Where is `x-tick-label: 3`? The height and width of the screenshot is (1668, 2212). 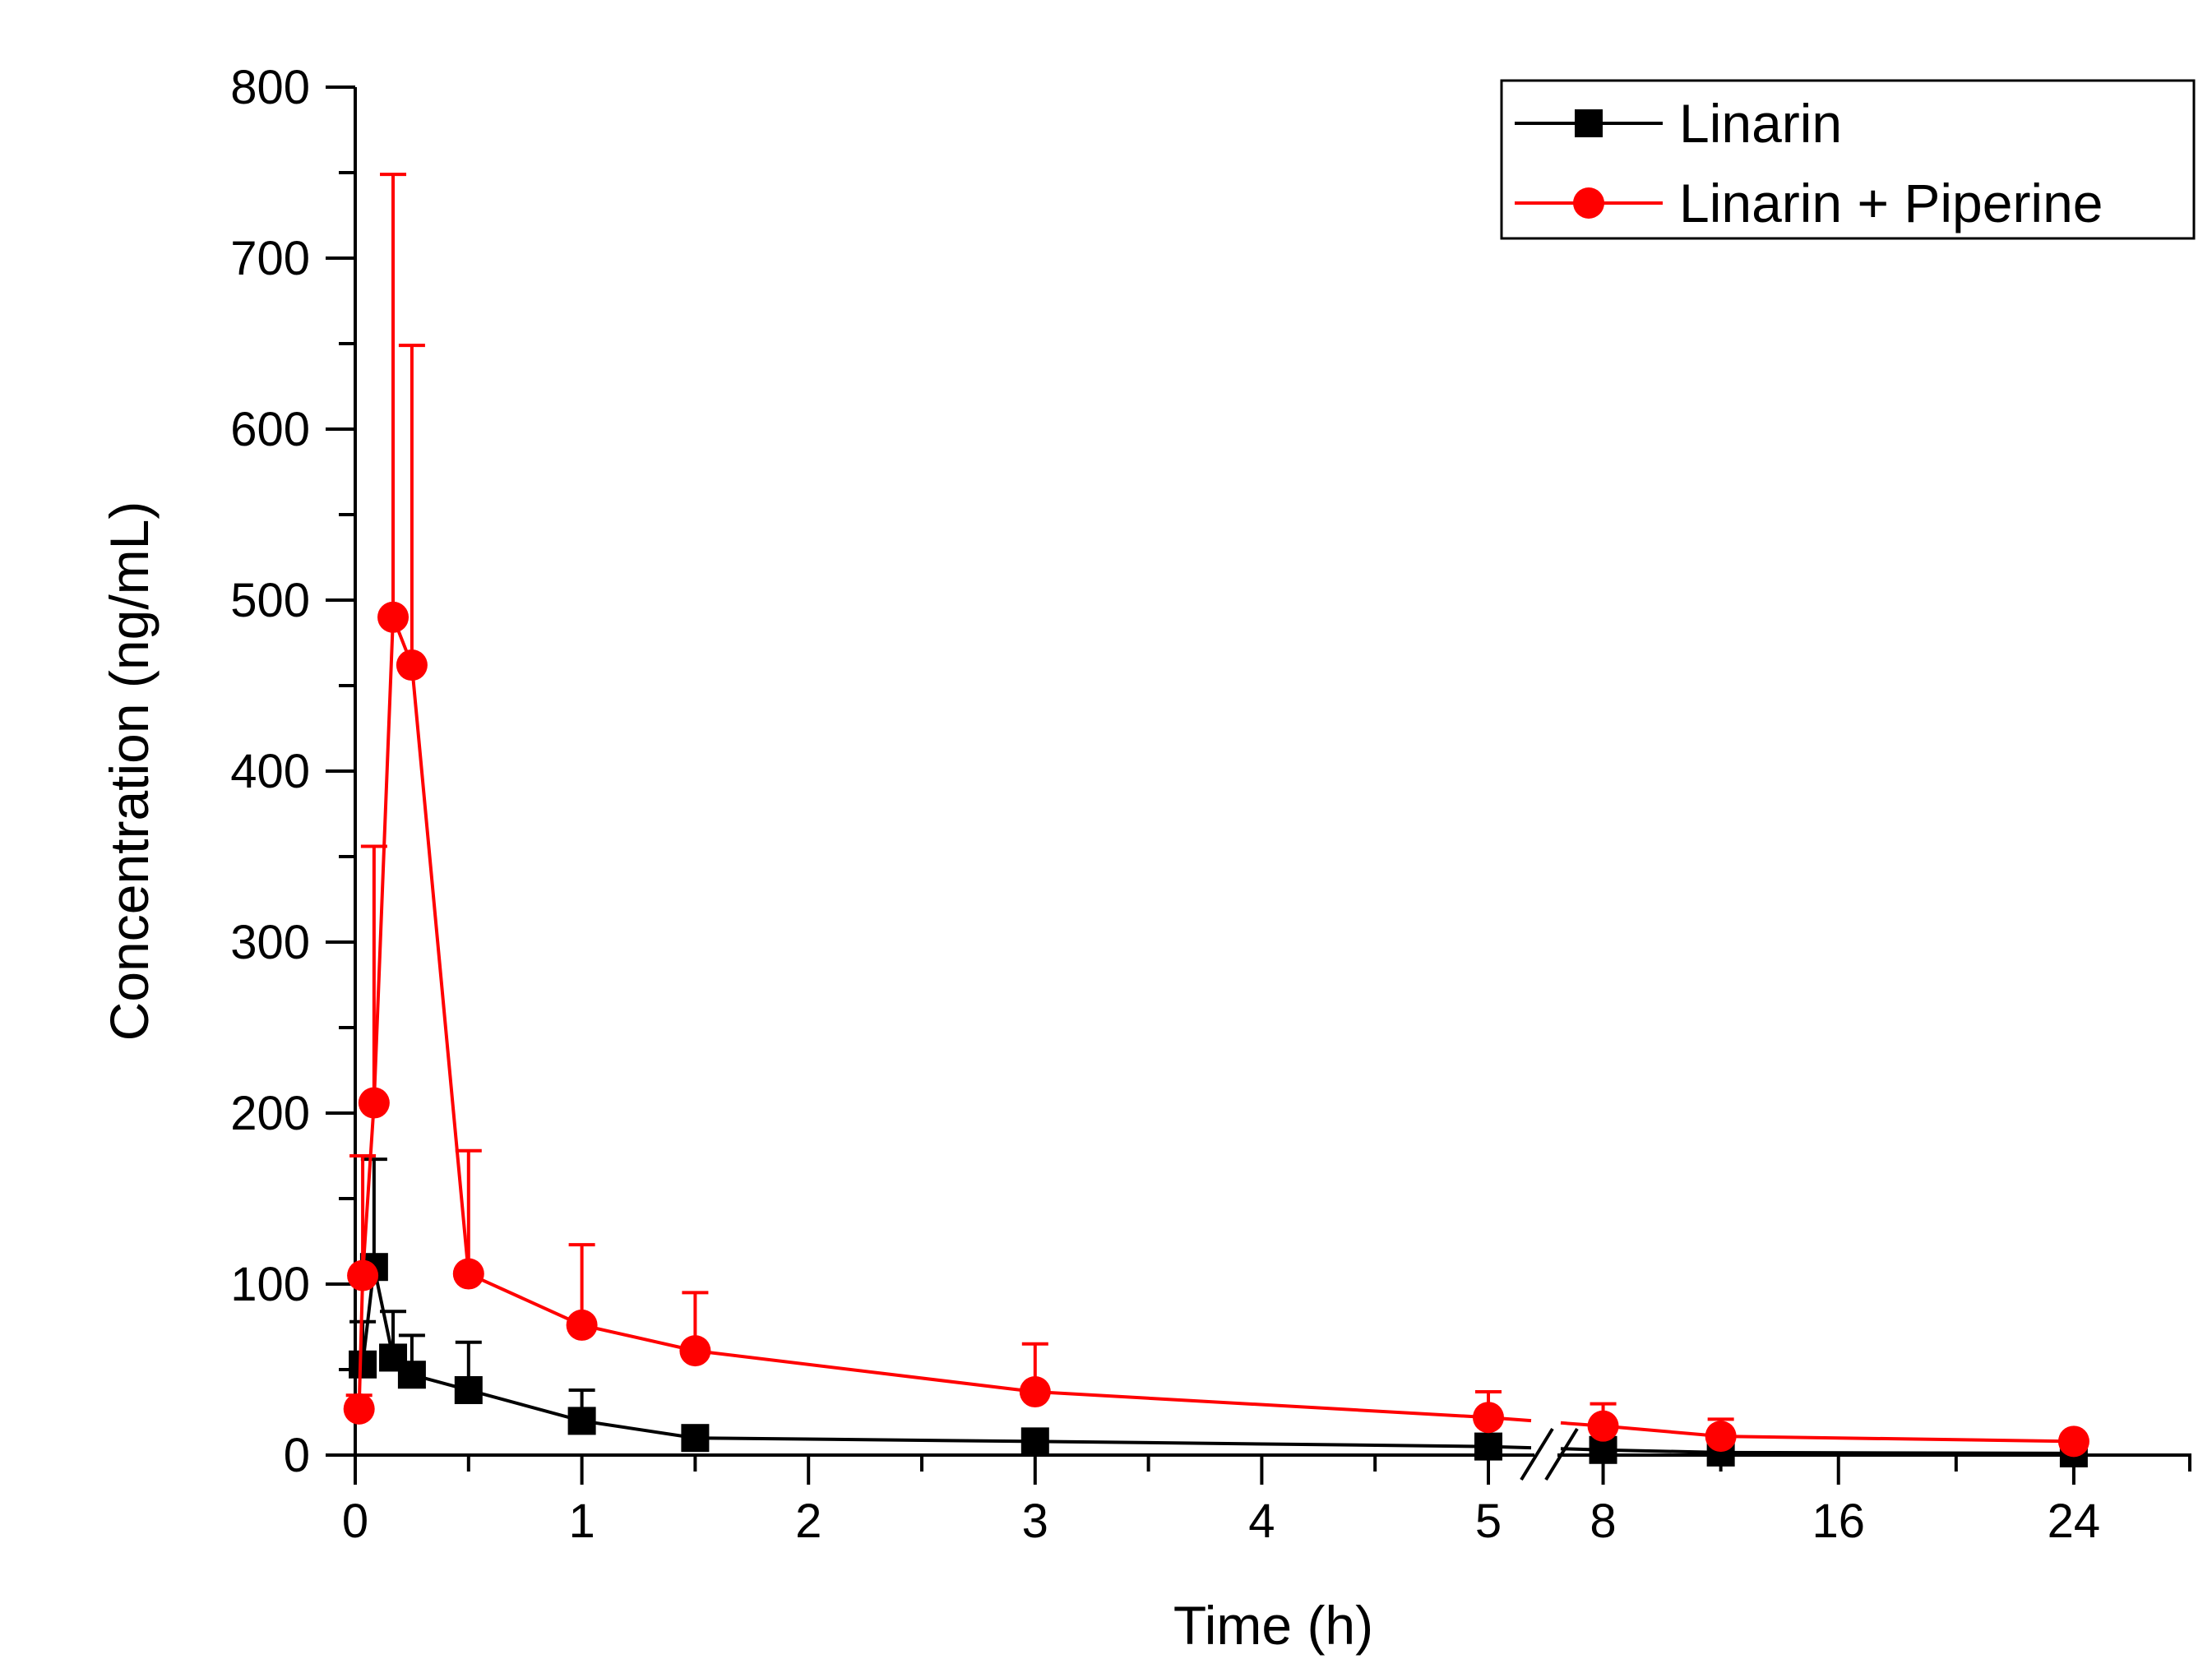 x-tick-label: 3 is located at coordinates (1035, 1521).